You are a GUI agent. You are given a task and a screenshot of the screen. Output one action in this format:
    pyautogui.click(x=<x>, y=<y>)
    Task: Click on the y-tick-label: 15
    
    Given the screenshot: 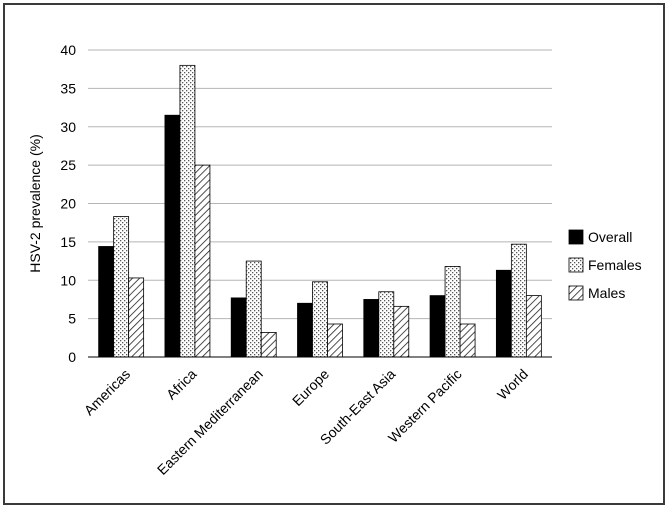 What is the action you would take?
    pyautogui.click(x=68, y=242)
    